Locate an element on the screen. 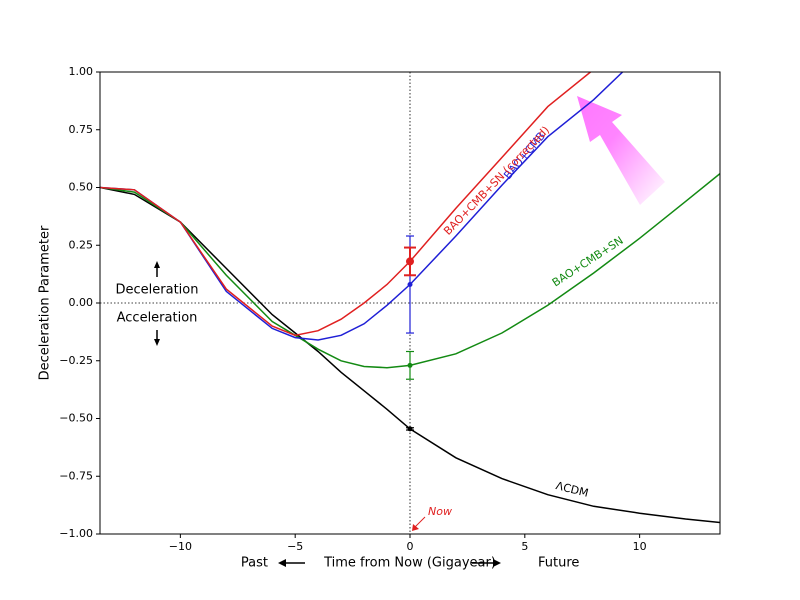 This screenshot has width=800, height=600. y-tick-label: 0.25 is located at coordinates (81, 244).